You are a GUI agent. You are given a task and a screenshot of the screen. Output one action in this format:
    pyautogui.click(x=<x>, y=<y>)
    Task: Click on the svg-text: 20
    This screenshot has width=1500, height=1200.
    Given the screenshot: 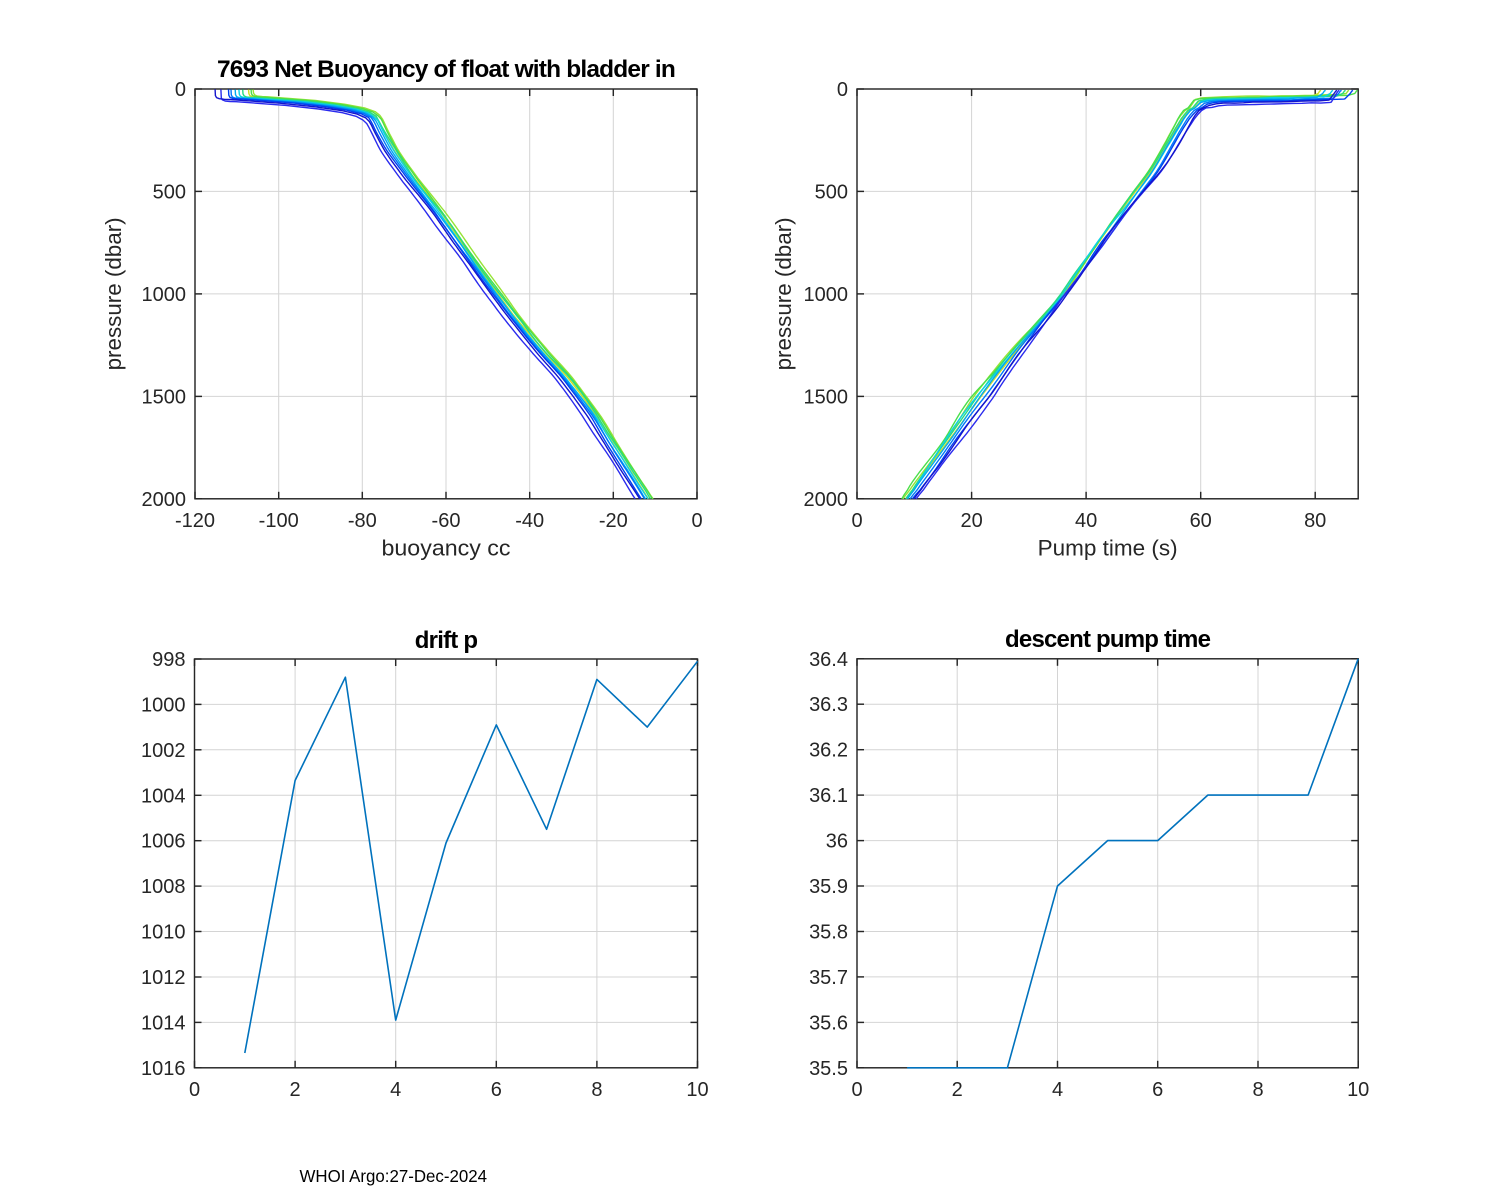 What is the action you would take?
    pyautogui.click(x=971, y=521)
    